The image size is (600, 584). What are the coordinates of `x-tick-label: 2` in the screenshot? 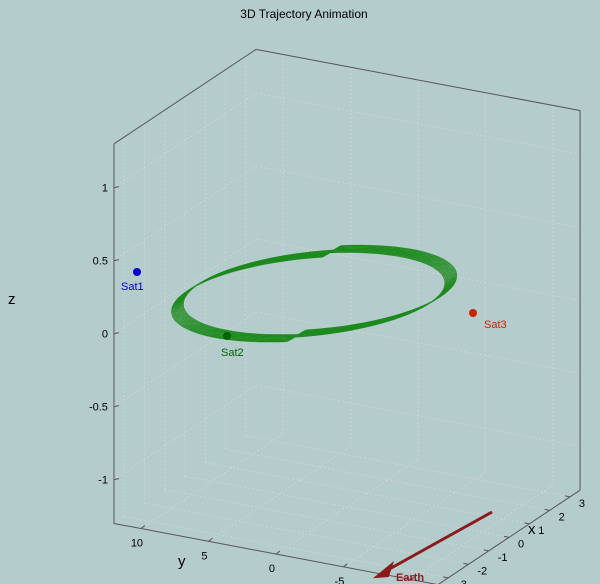 It's located at (562, 517).